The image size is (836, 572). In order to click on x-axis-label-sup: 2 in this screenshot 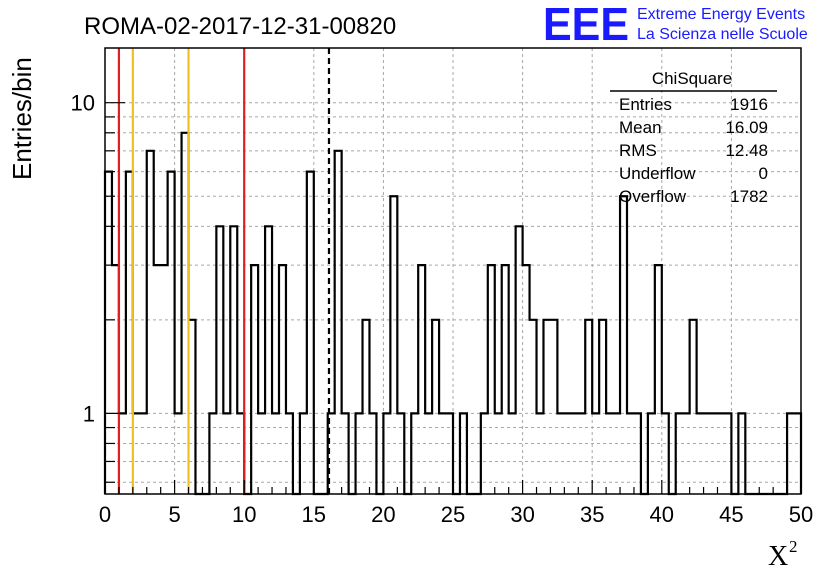, I will do `click(793, 546)`.